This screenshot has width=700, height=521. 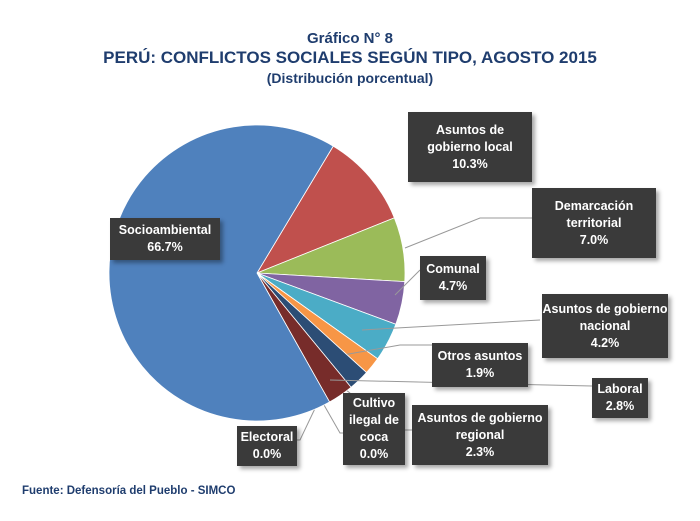 I want to click on slice-label: Socioambiental, so click(x=165, y=230).